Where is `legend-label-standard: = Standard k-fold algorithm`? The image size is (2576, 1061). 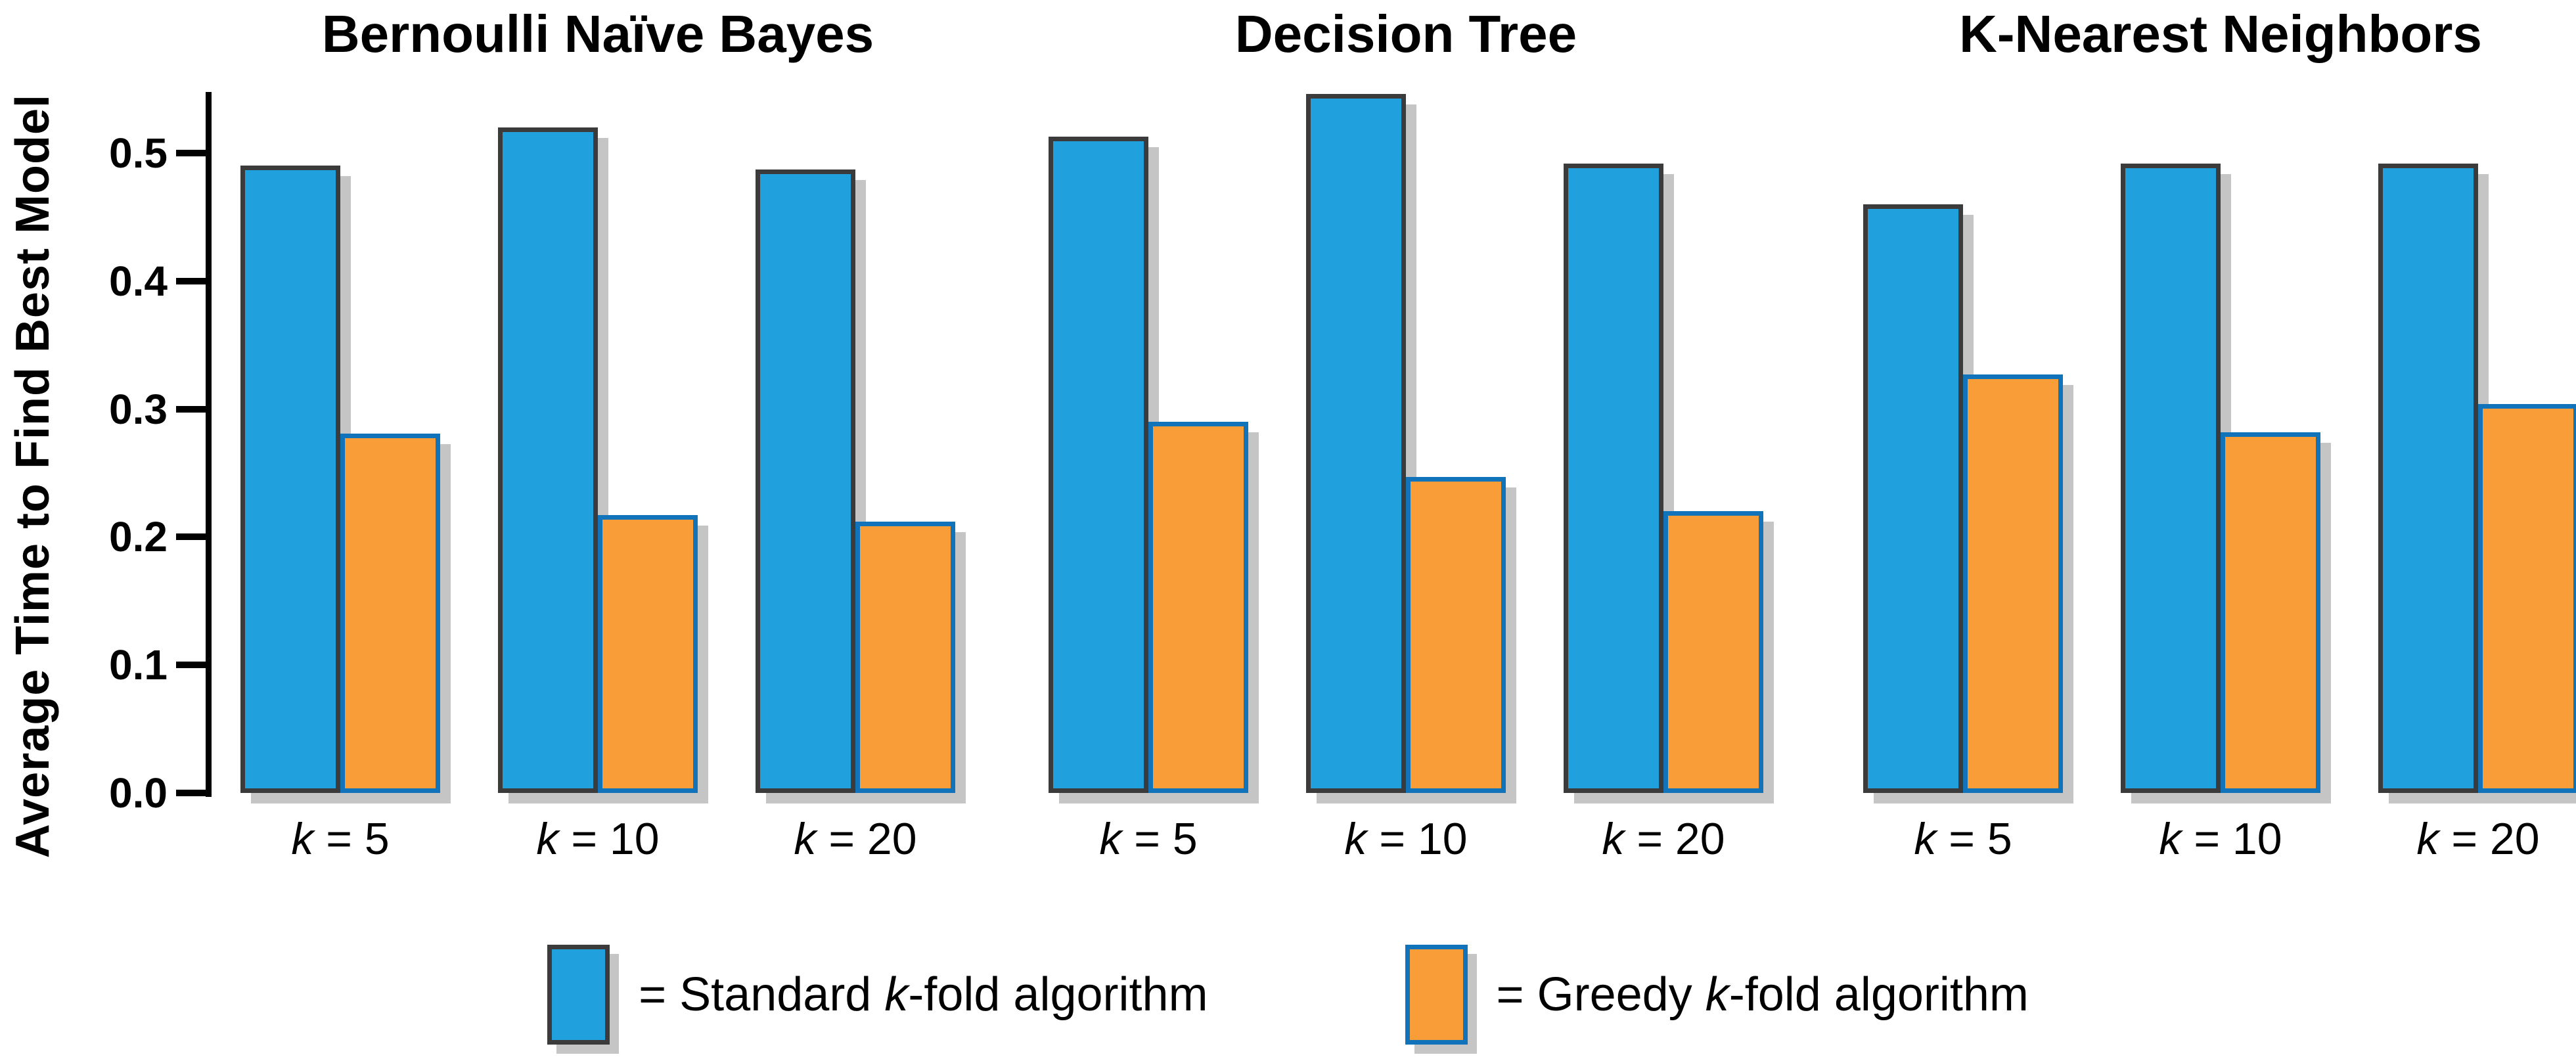
legend-label-standard: = Standard k-fold algorithm is located at coordinates (923, 995).